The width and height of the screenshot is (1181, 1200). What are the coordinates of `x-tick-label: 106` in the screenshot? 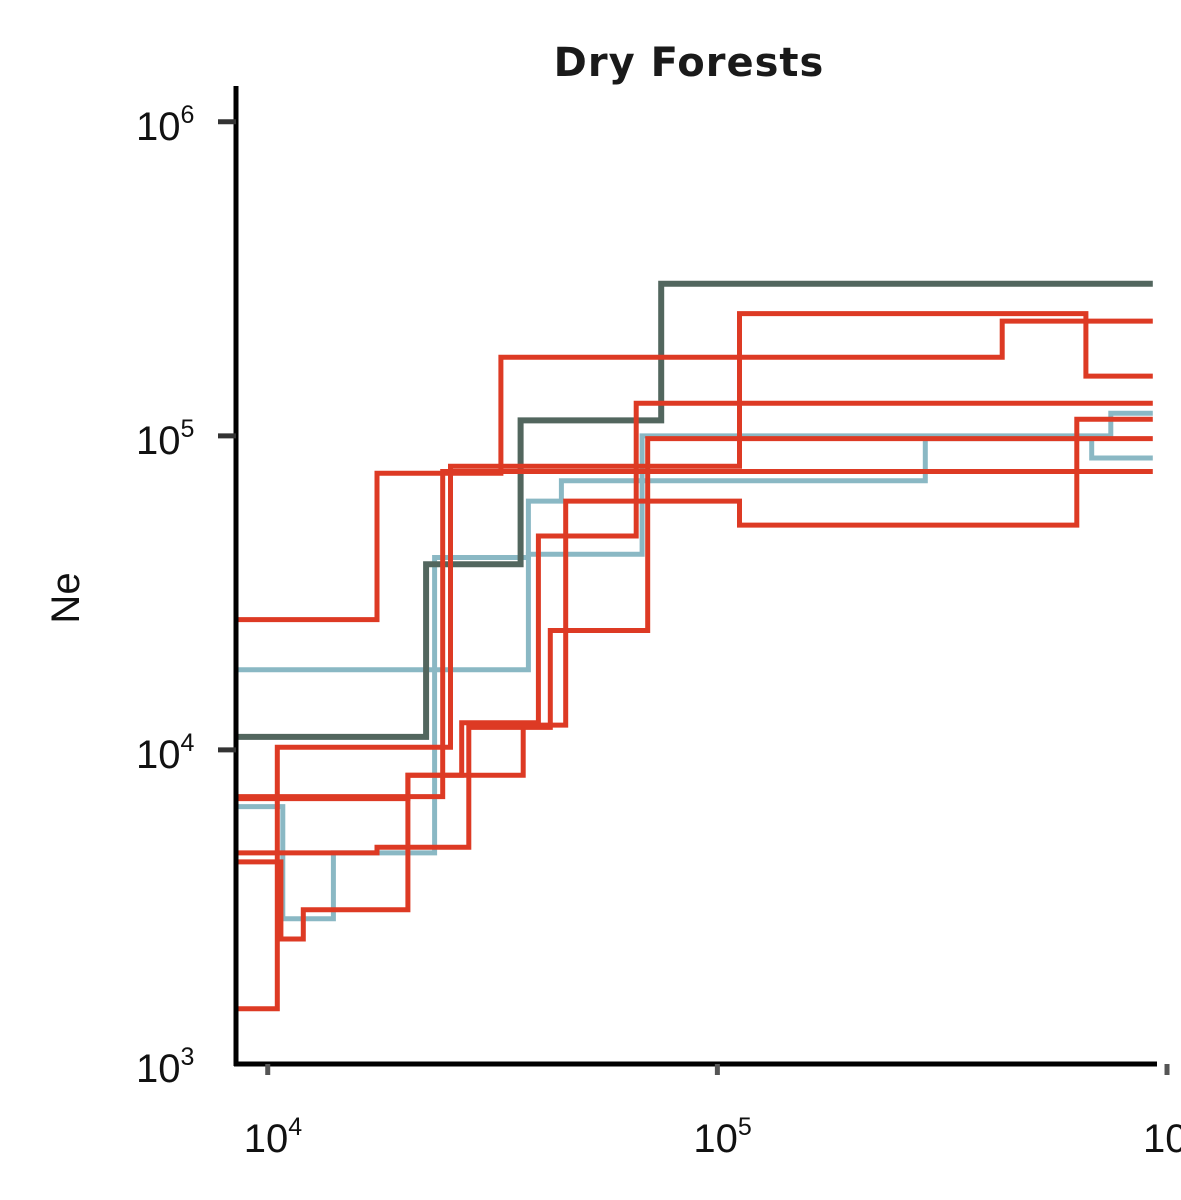 It's located at (1162, 1137).